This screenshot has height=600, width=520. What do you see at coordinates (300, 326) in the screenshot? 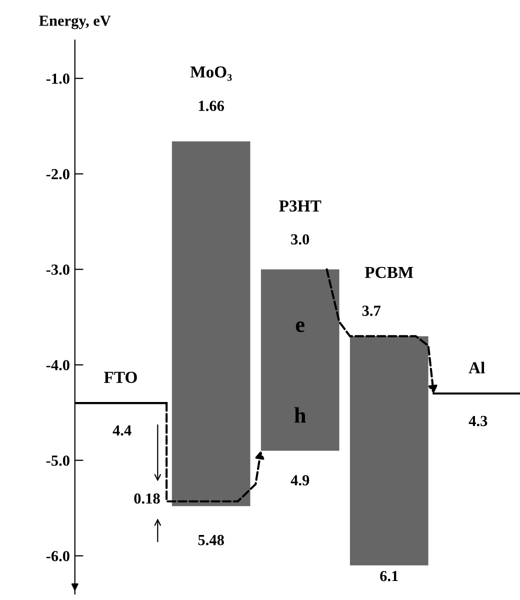
I see `annotation: e` at bounding box center [300, 326].